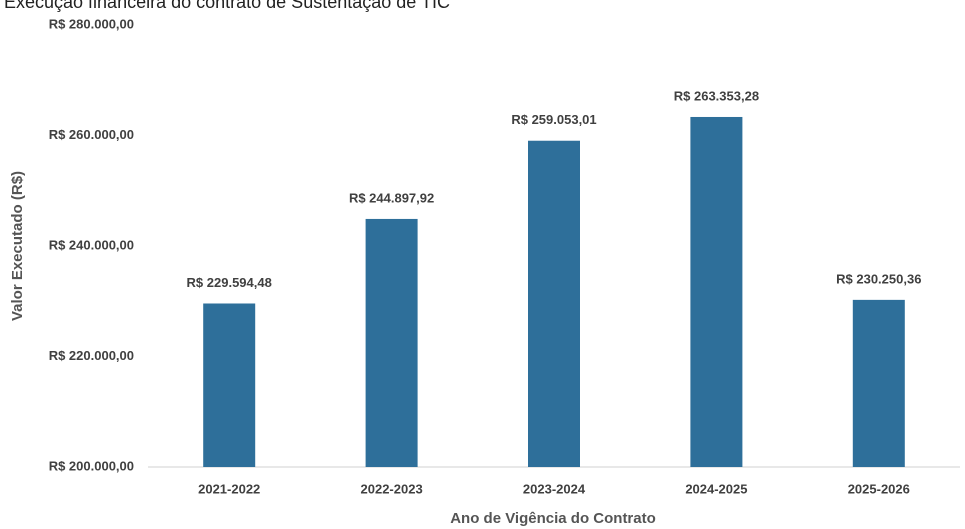 Image resolution: width=965 pixels, height=529 pixels. Describe the element at coordinates (716, 95) in the screenshot. I see `value-label: R$ 263.353,28` at that location.